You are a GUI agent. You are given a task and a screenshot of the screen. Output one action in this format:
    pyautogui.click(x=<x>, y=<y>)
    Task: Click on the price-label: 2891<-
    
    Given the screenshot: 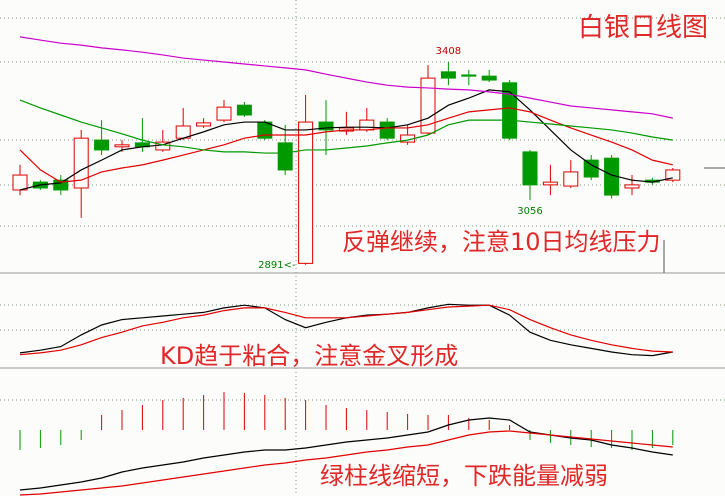 What is the action you would take?
    pyautogui.click(x=277, y=265)
    